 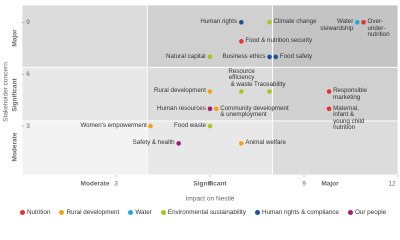 What do you see at coordinates (349, 118) in the screenshot?
I see `point-label: Maternal, infant & young child nutrition` at bounding box center [349, 118].